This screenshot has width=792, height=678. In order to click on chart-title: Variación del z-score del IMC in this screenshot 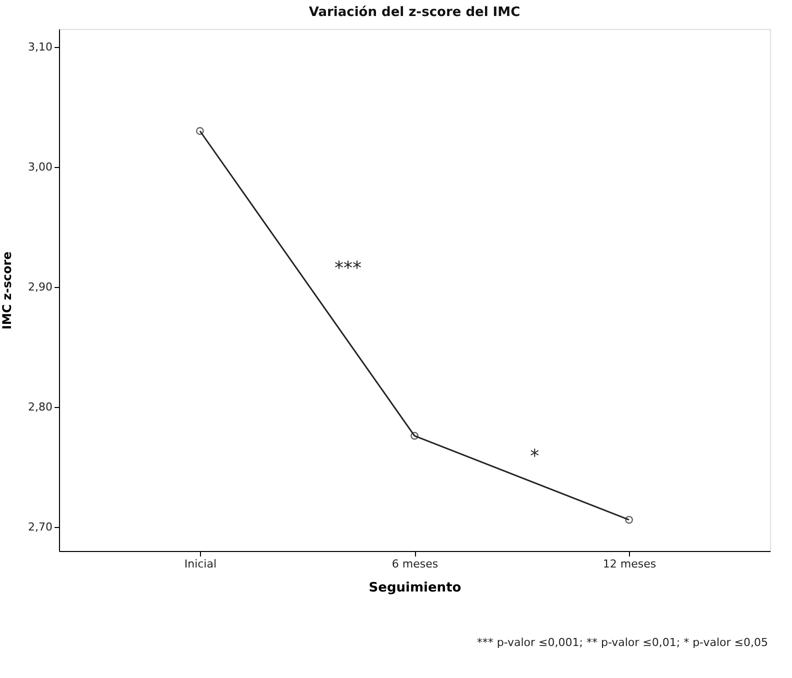, I will do `click(414, 12)`.